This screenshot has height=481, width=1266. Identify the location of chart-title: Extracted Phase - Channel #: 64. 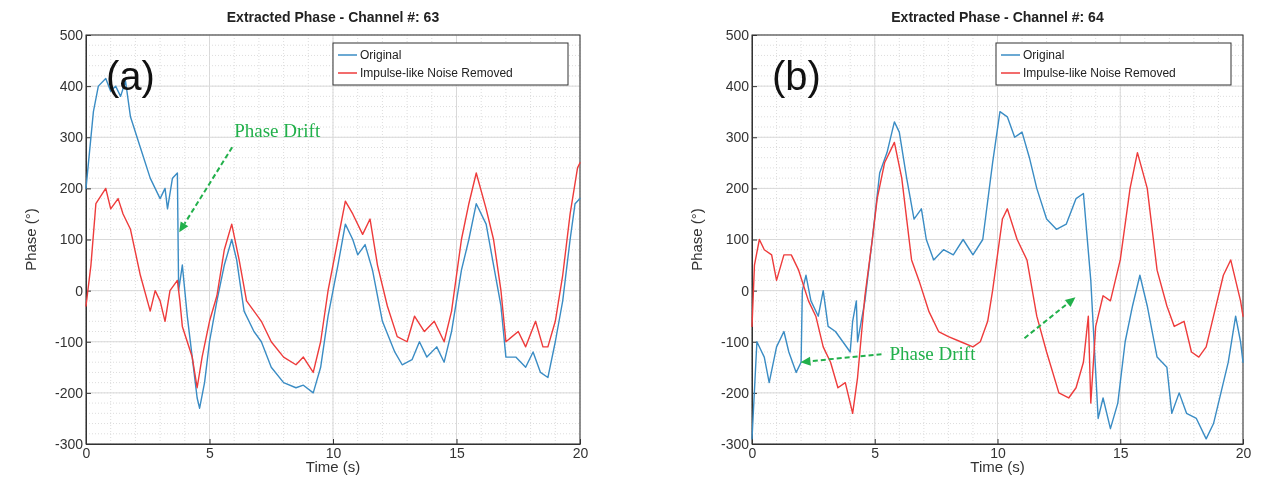
(997, 17).